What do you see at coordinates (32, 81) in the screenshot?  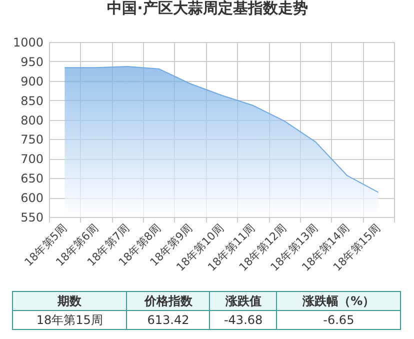 I see `y-tick-label: 900` at bounding box center [32, 81].